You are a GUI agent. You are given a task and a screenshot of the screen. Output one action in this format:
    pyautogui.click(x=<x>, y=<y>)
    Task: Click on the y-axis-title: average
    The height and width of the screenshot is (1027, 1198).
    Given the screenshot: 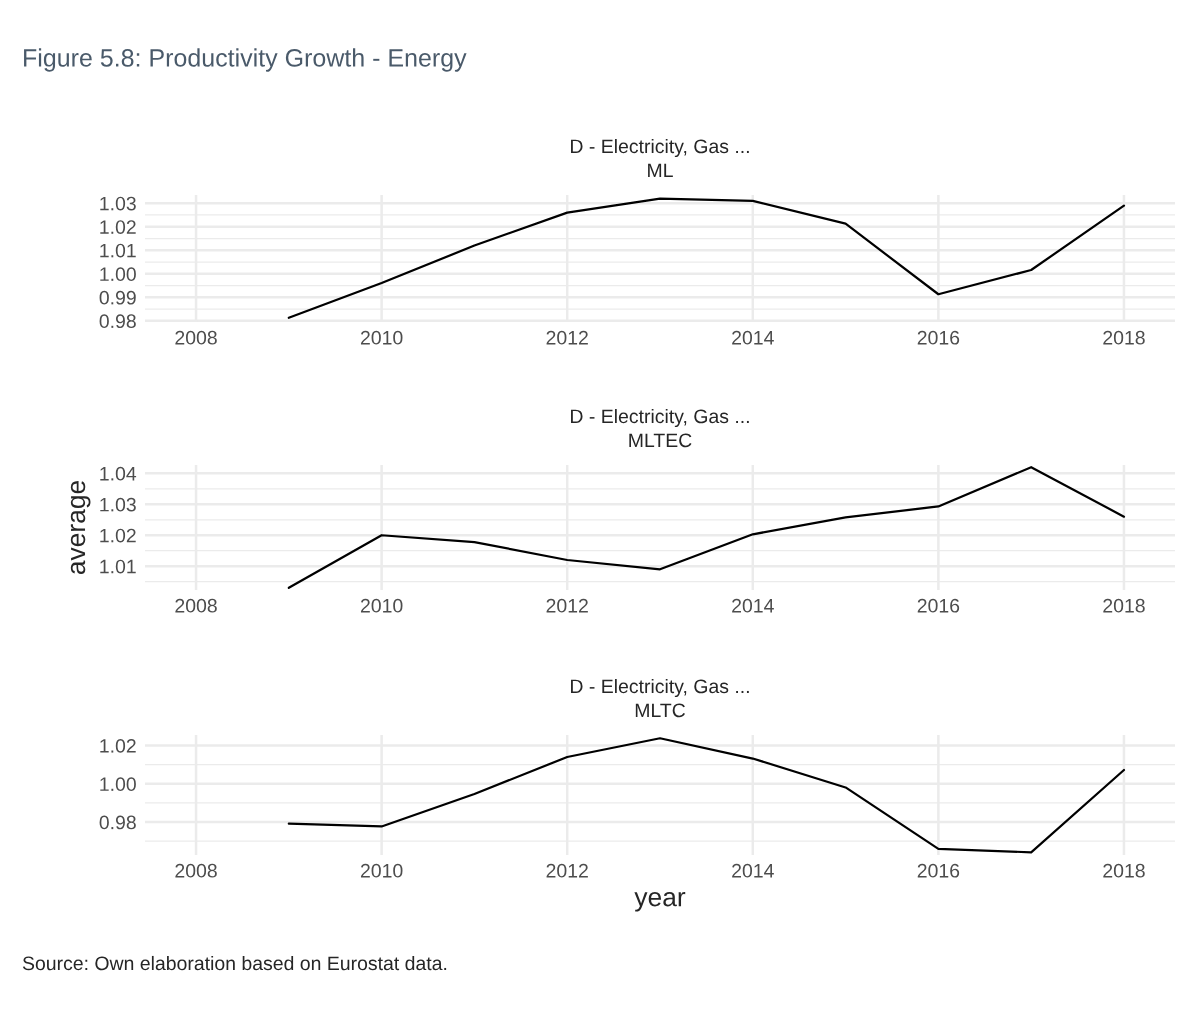 What is the action you would take?
    pyautogui.click(x=80, y=527)
    